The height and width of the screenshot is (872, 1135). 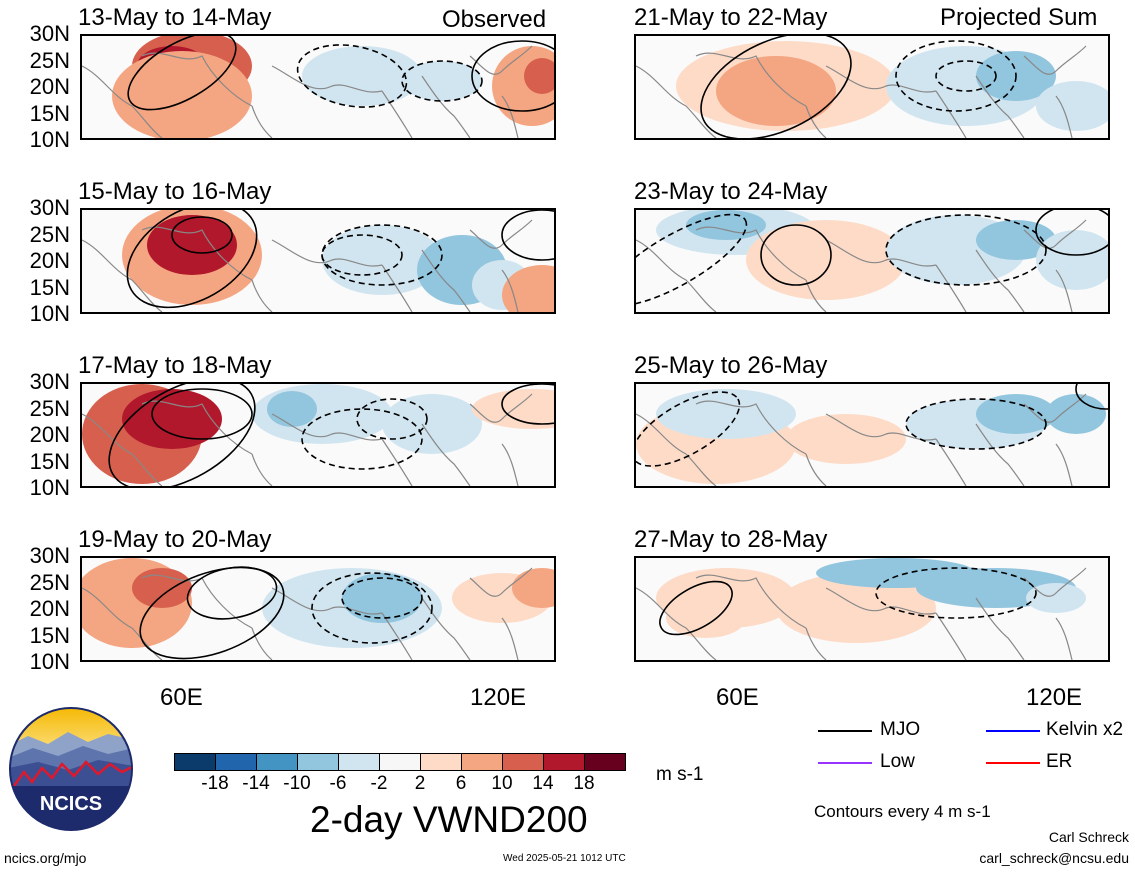 What do you see at coordinates (49, 113) in the screenshot?
I see `y-tick-label: 15N` at bounding box center [49, 113].